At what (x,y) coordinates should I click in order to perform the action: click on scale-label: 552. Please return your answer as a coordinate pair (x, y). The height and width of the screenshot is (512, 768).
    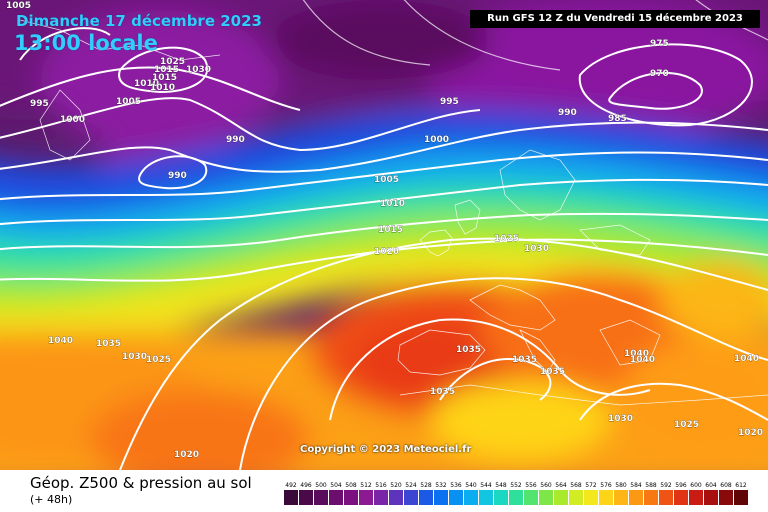
    Looking at the image, I should click on (516, 485).